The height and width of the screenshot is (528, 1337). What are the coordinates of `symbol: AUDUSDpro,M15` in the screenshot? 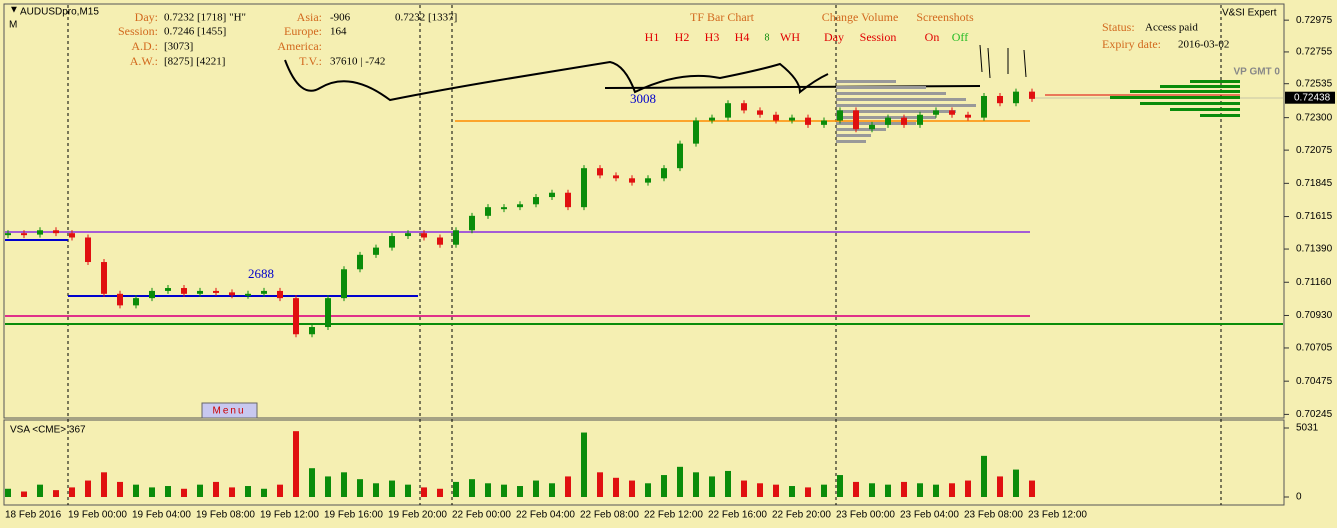 It's located at (59, 12).